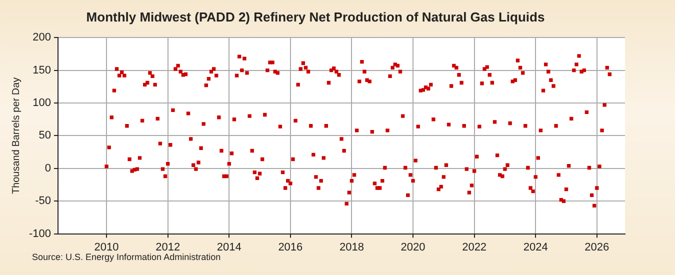 Image resolution: width=675 pixels, height=275 pixels. Describe the element at coordinates (48, 168) in the screenshot. I see `y-tick-label: 0` at that location.